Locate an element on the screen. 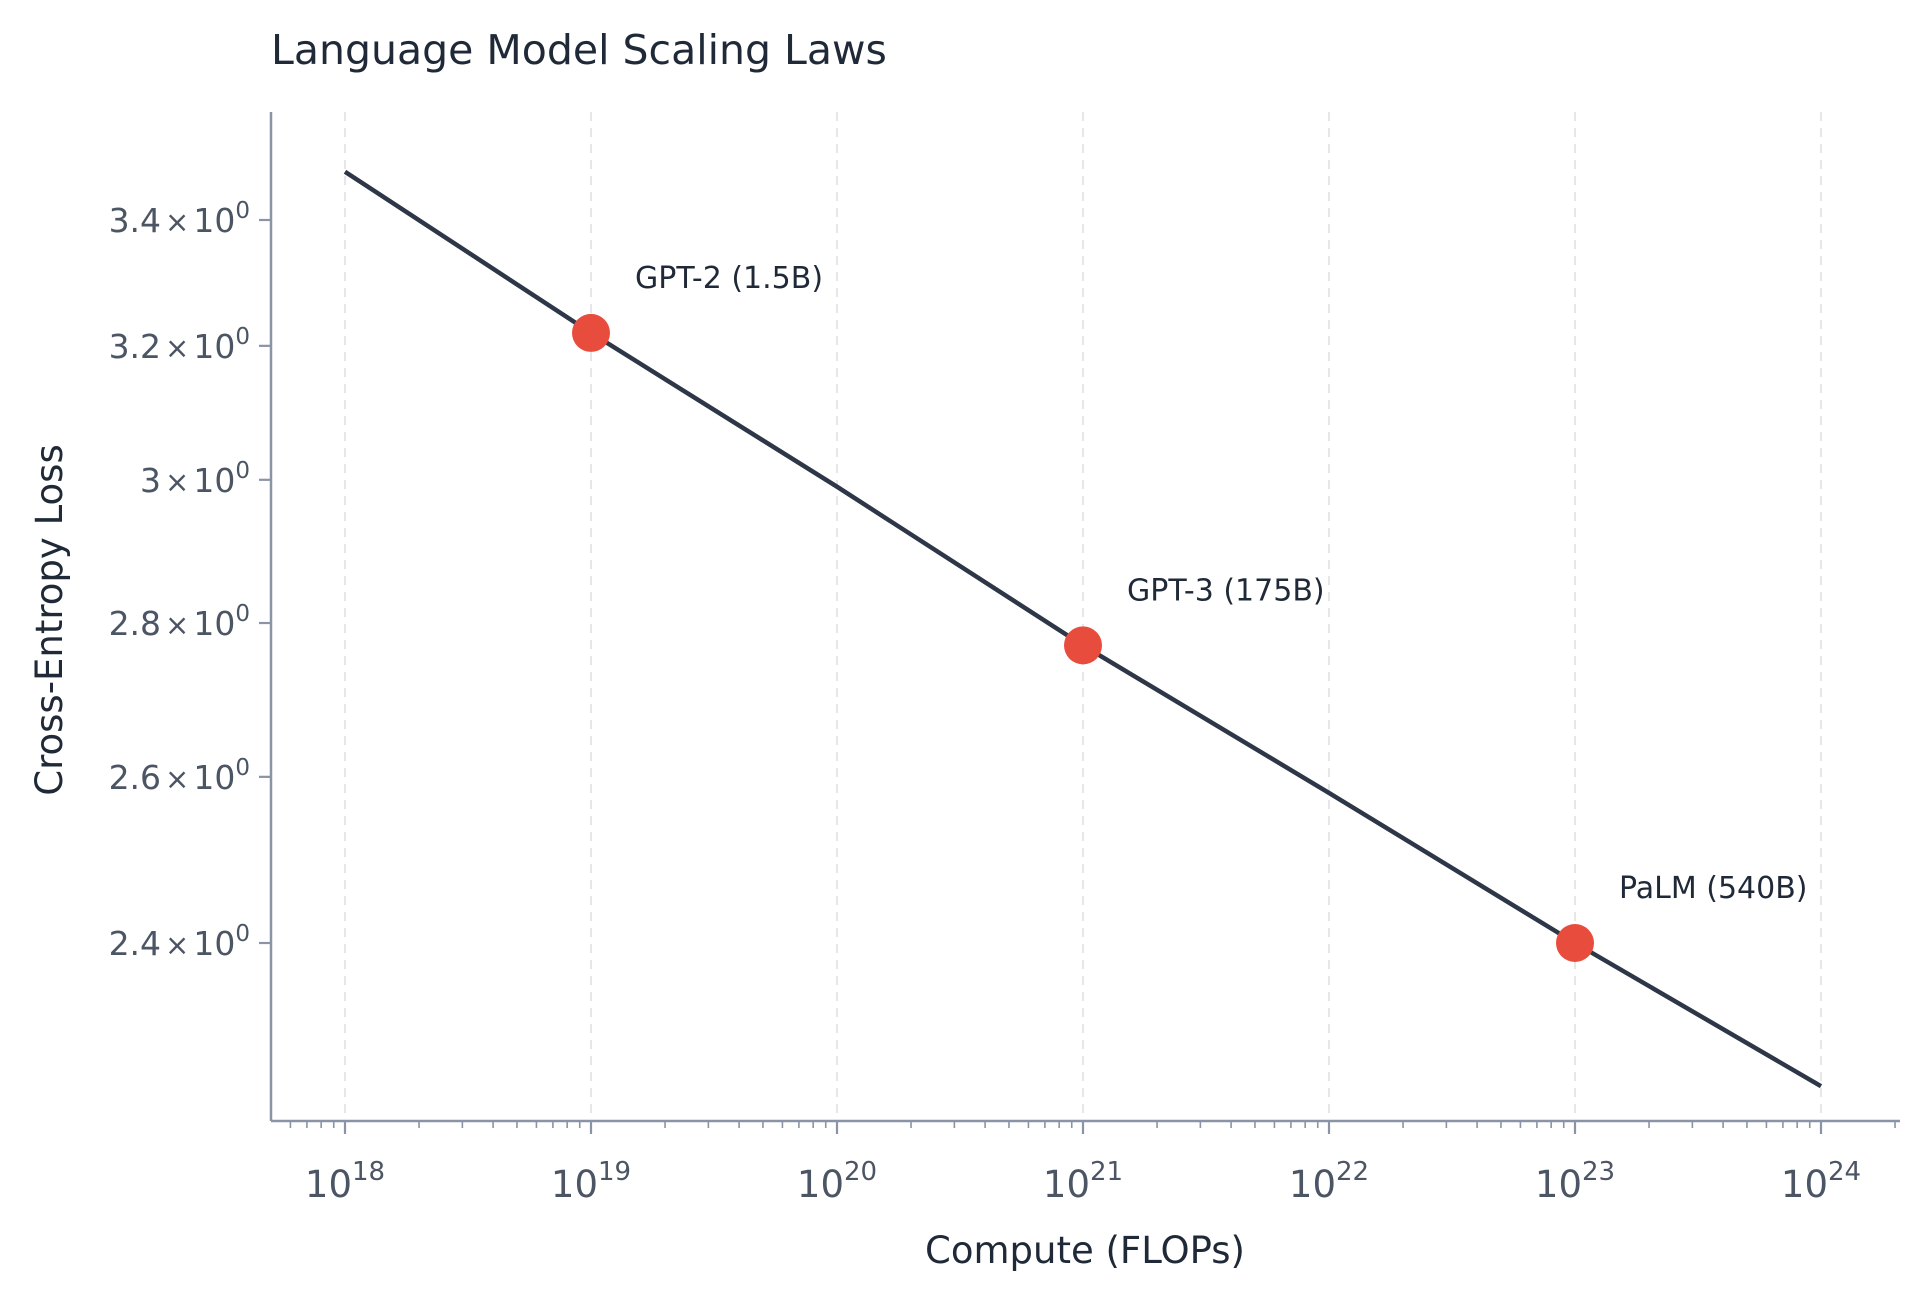 Image resolution: width=1920 pixels, height=1296 pixels. x-axis-label: Compute (FLOPs) is located at coordinates (1085, 1250).